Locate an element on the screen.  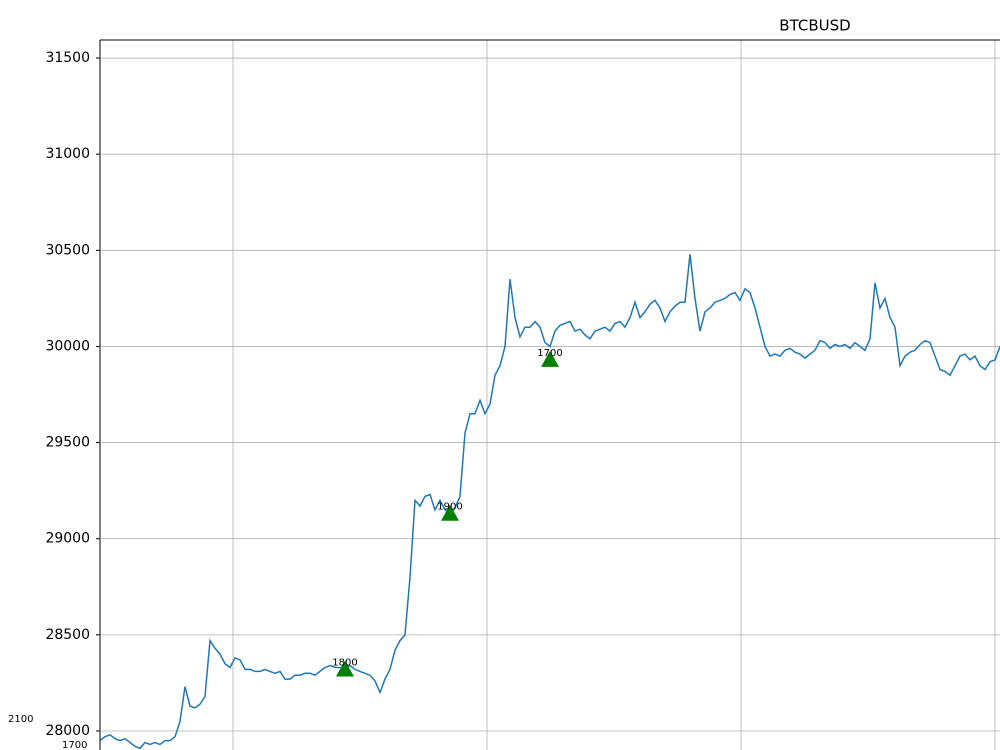
y-tick-label: 28500 is located at coordinates (67, 635).